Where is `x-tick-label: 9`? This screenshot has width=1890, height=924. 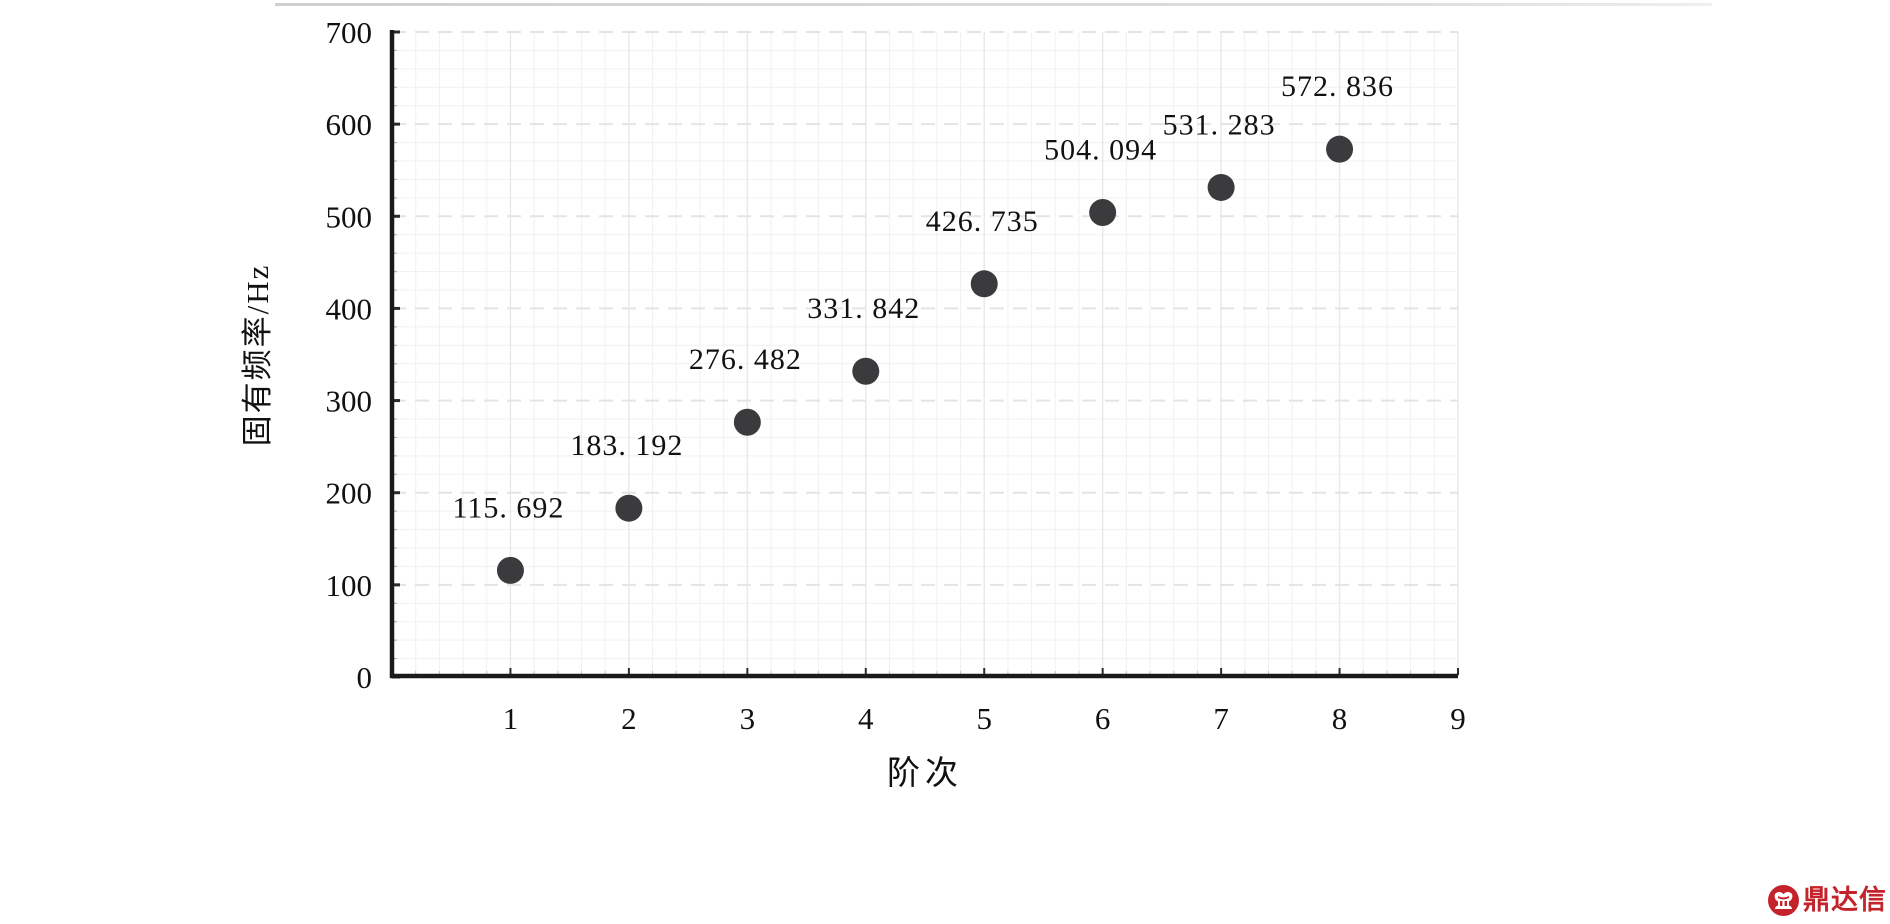
x-tick-label: 9 is located at coordinates (1458, 718).